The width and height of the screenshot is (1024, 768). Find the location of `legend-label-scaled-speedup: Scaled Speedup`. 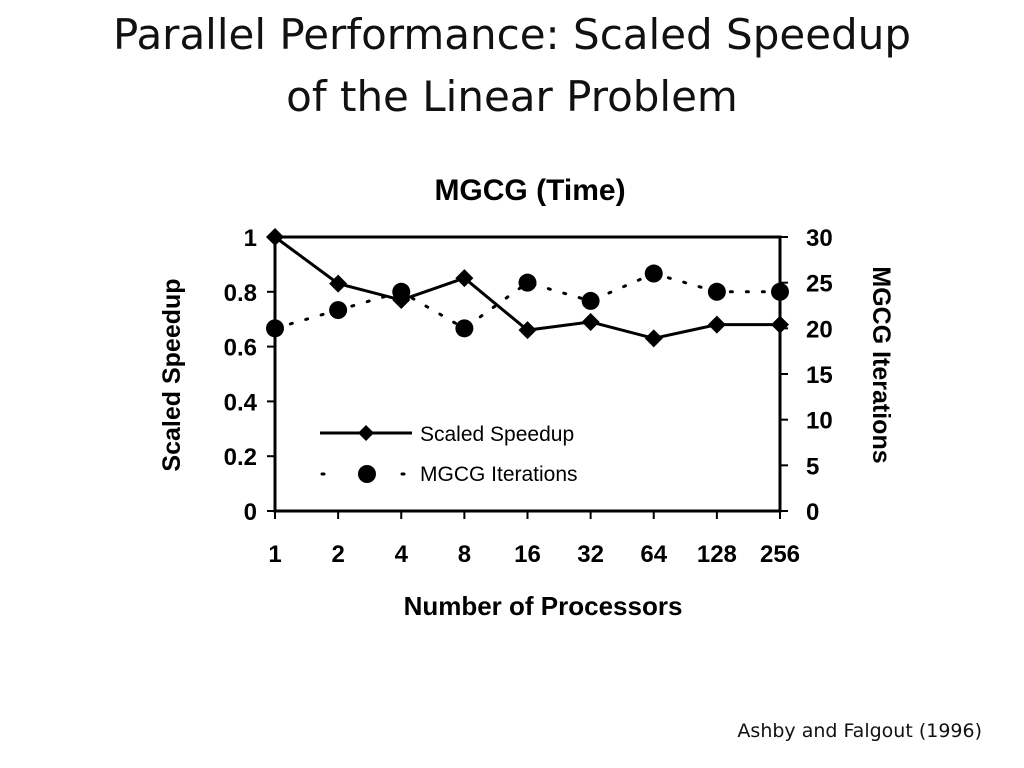

legend-label-scaled-speedup: Scaled Speedup is located at coordinates (497, 434).